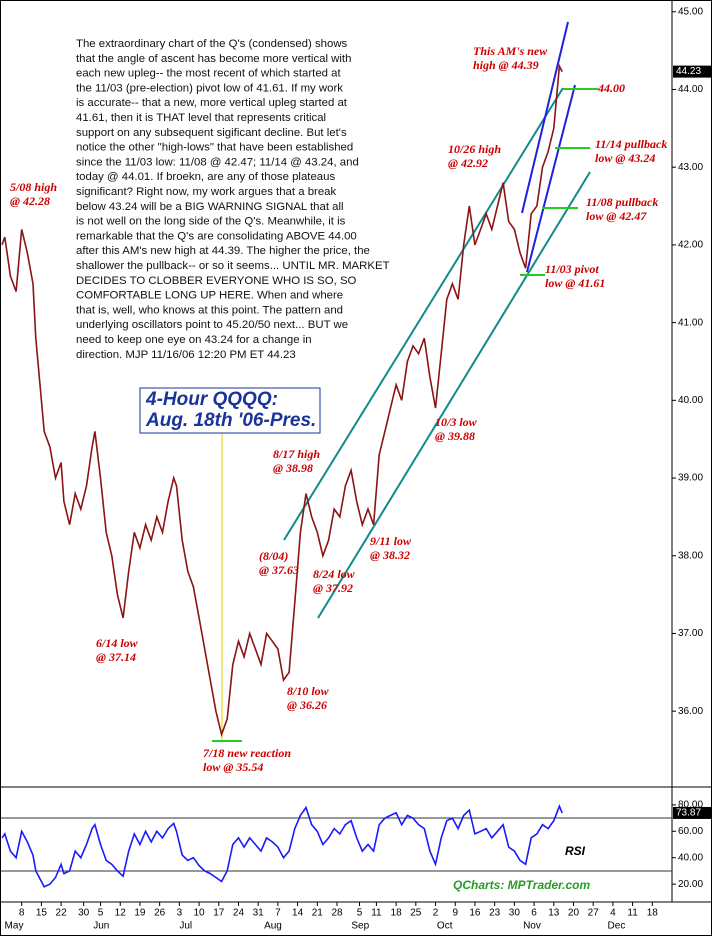  I want to click on annotation: @ 38.98, so click(293, 468).